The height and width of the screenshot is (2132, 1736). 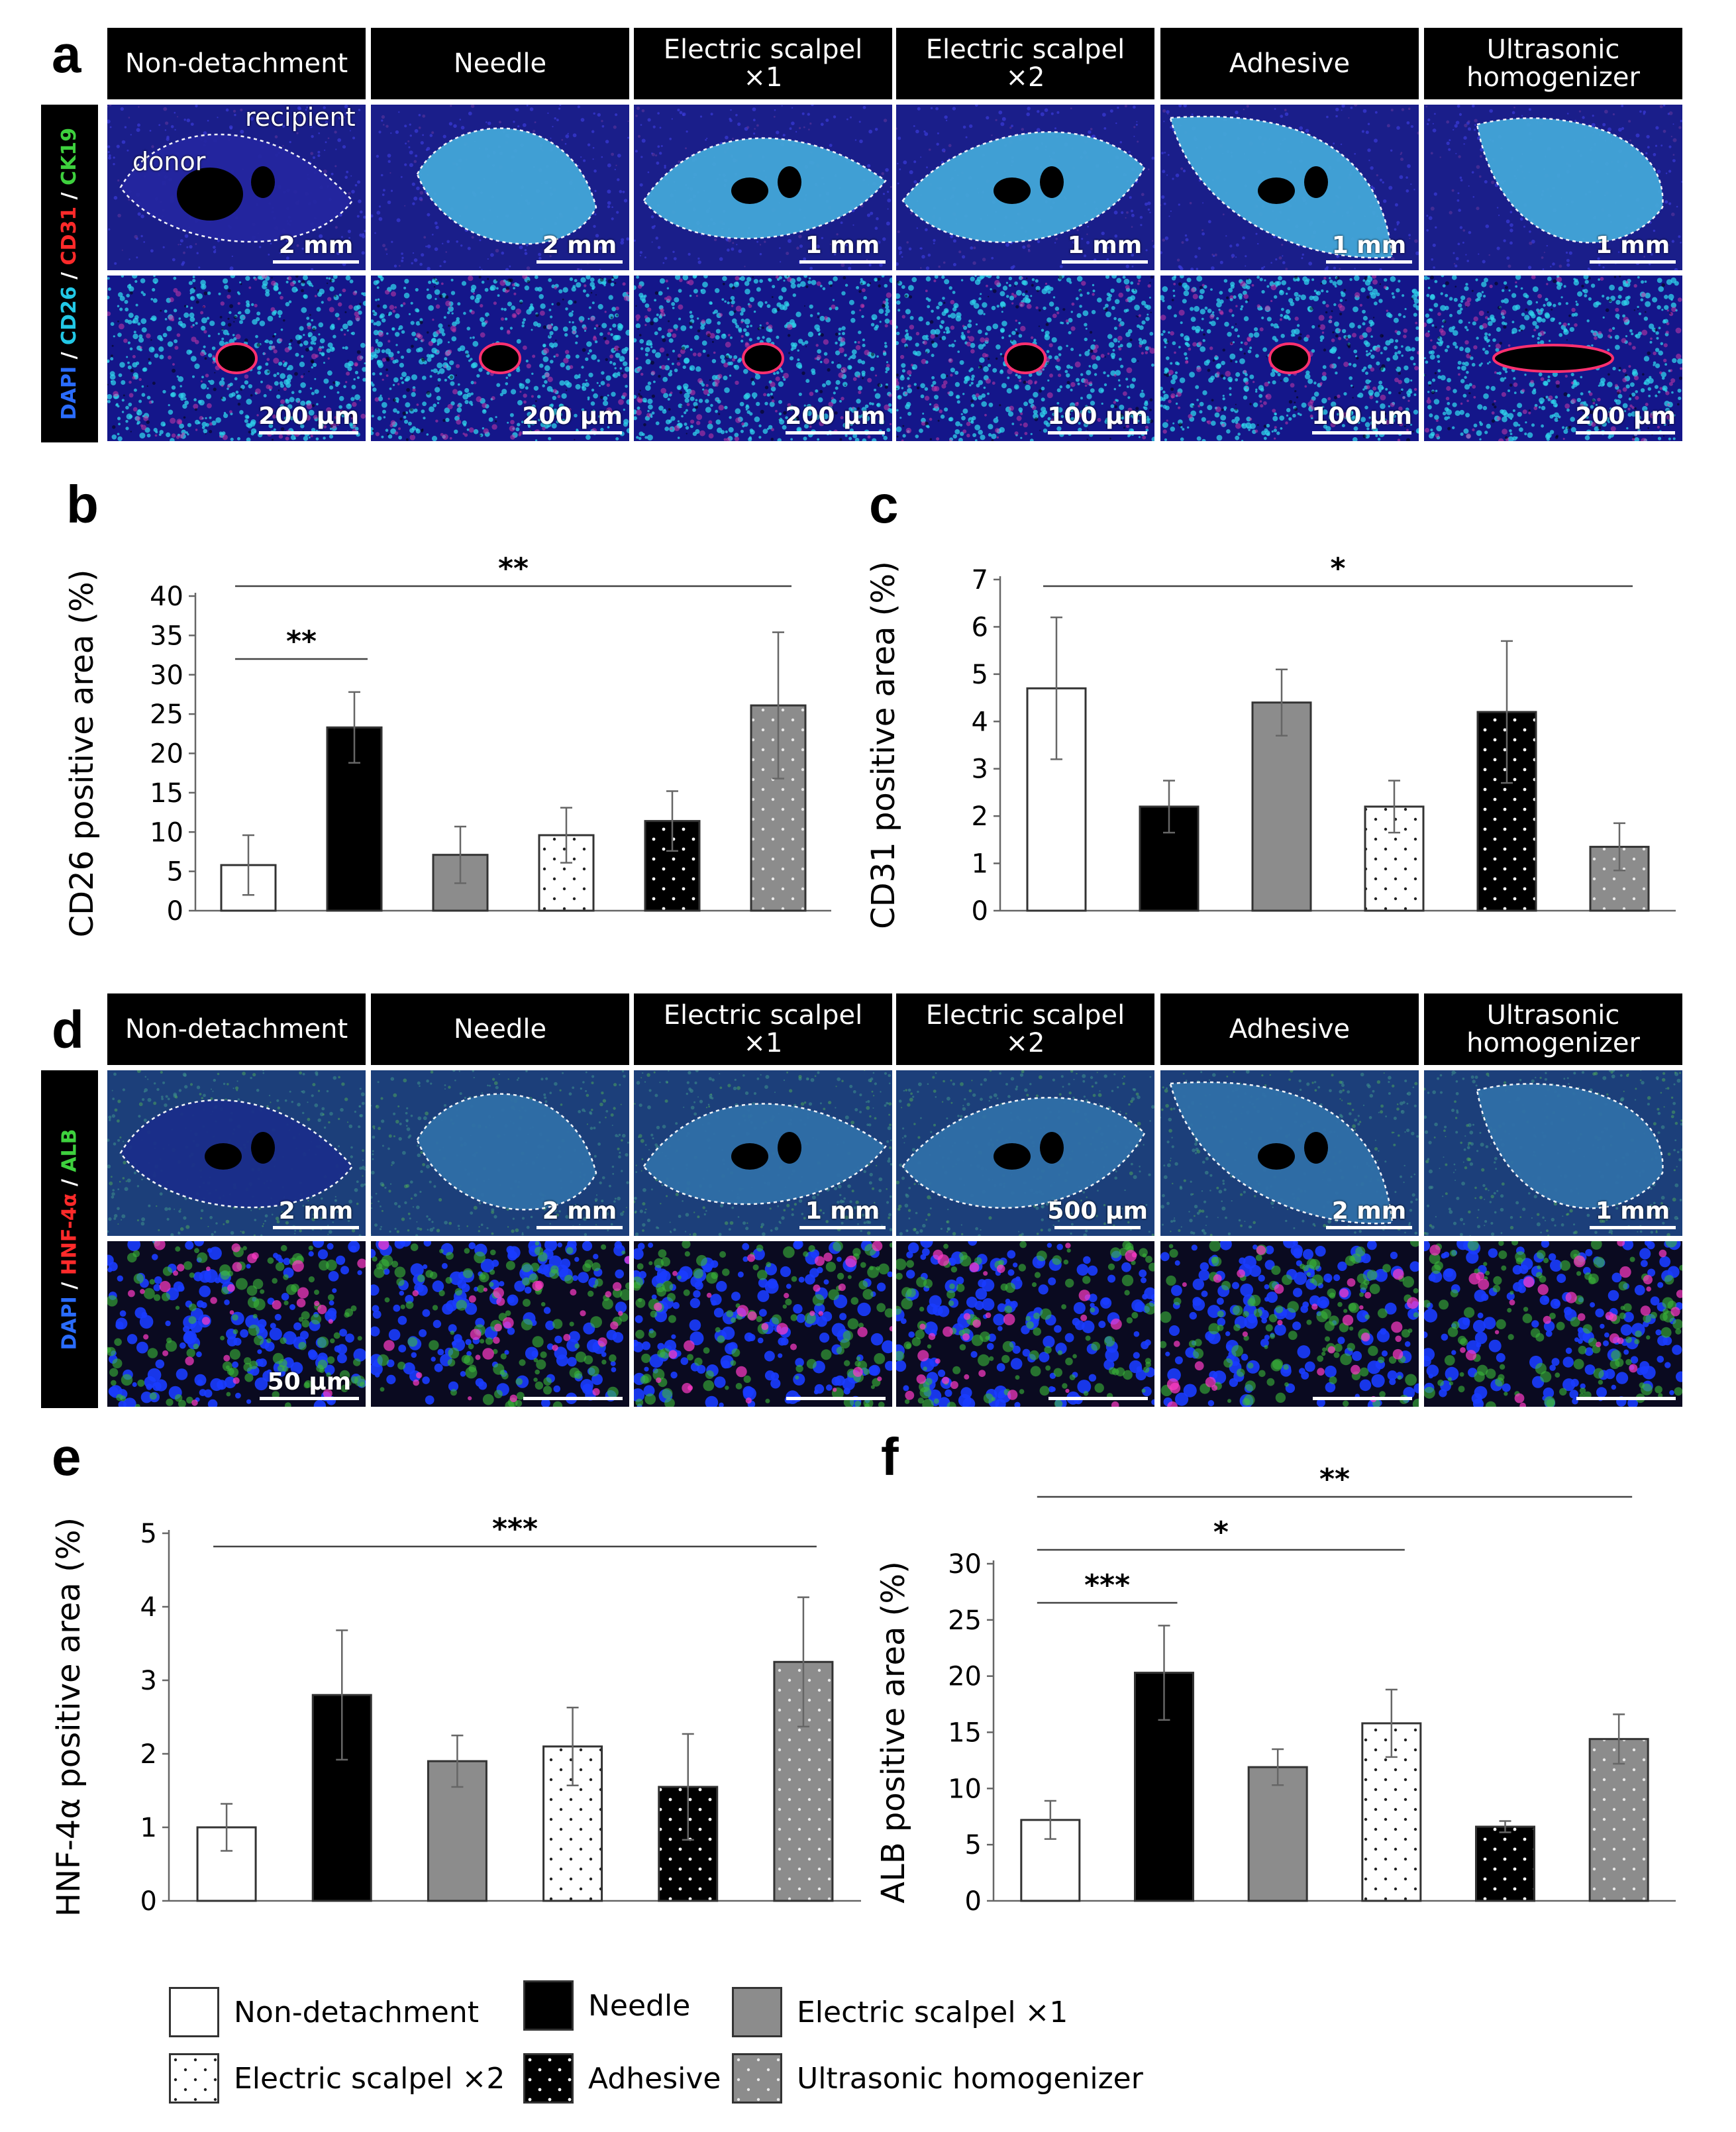 I want to click on y-tick-label: 15, so click(x=166, y=793).